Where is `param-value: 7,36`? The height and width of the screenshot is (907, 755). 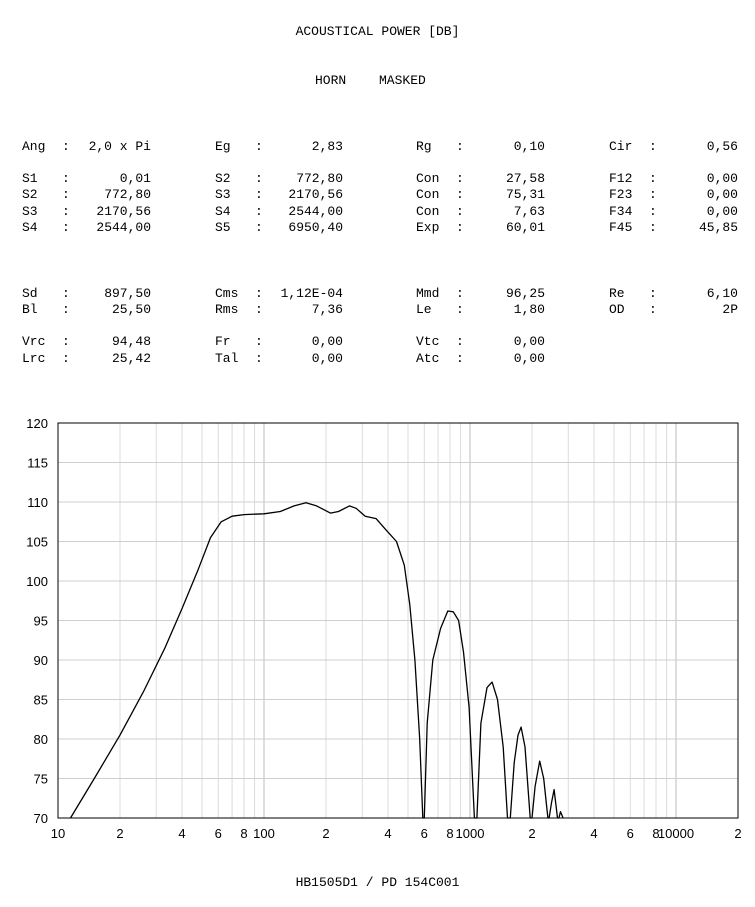 param-value: 7,36 is located at coordinates (327, 309).